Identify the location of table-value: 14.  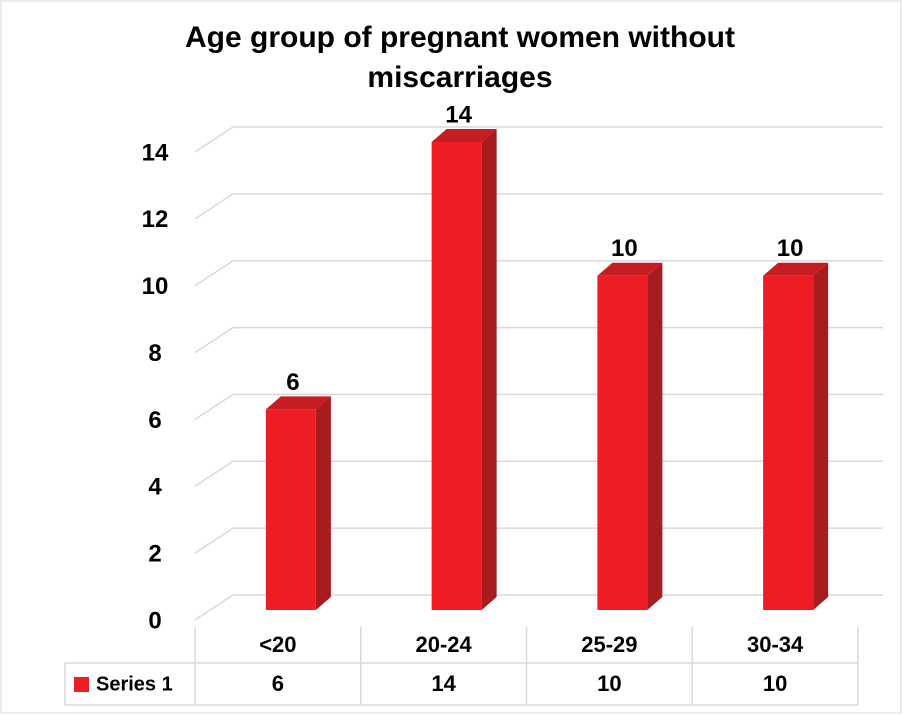
(443, 683).